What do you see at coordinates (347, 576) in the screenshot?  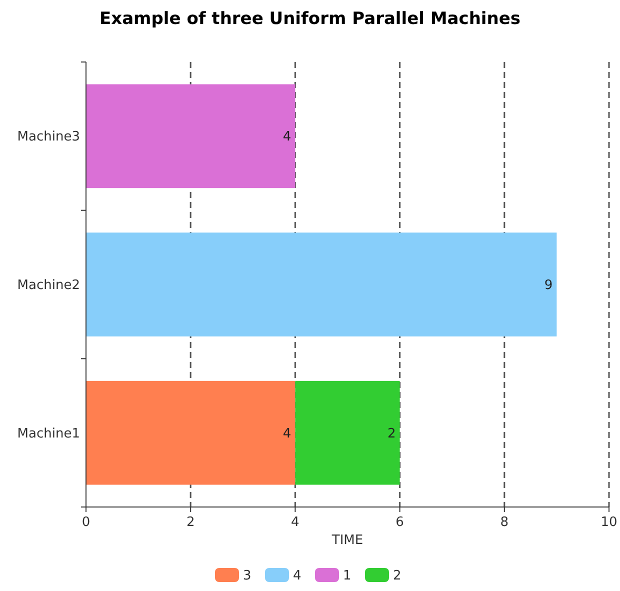 I see `legend-label: 1` at bounding box center [347, 576].